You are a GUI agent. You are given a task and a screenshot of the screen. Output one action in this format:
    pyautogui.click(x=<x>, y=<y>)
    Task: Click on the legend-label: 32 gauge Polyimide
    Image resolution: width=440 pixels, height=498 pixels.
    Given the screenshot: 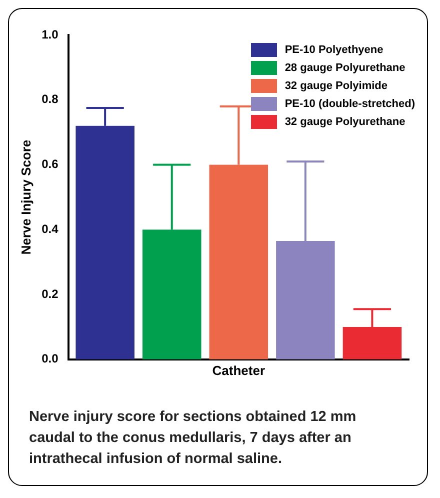 What is the action you would take?
    pyautogui.click(x=336, y=86)
    